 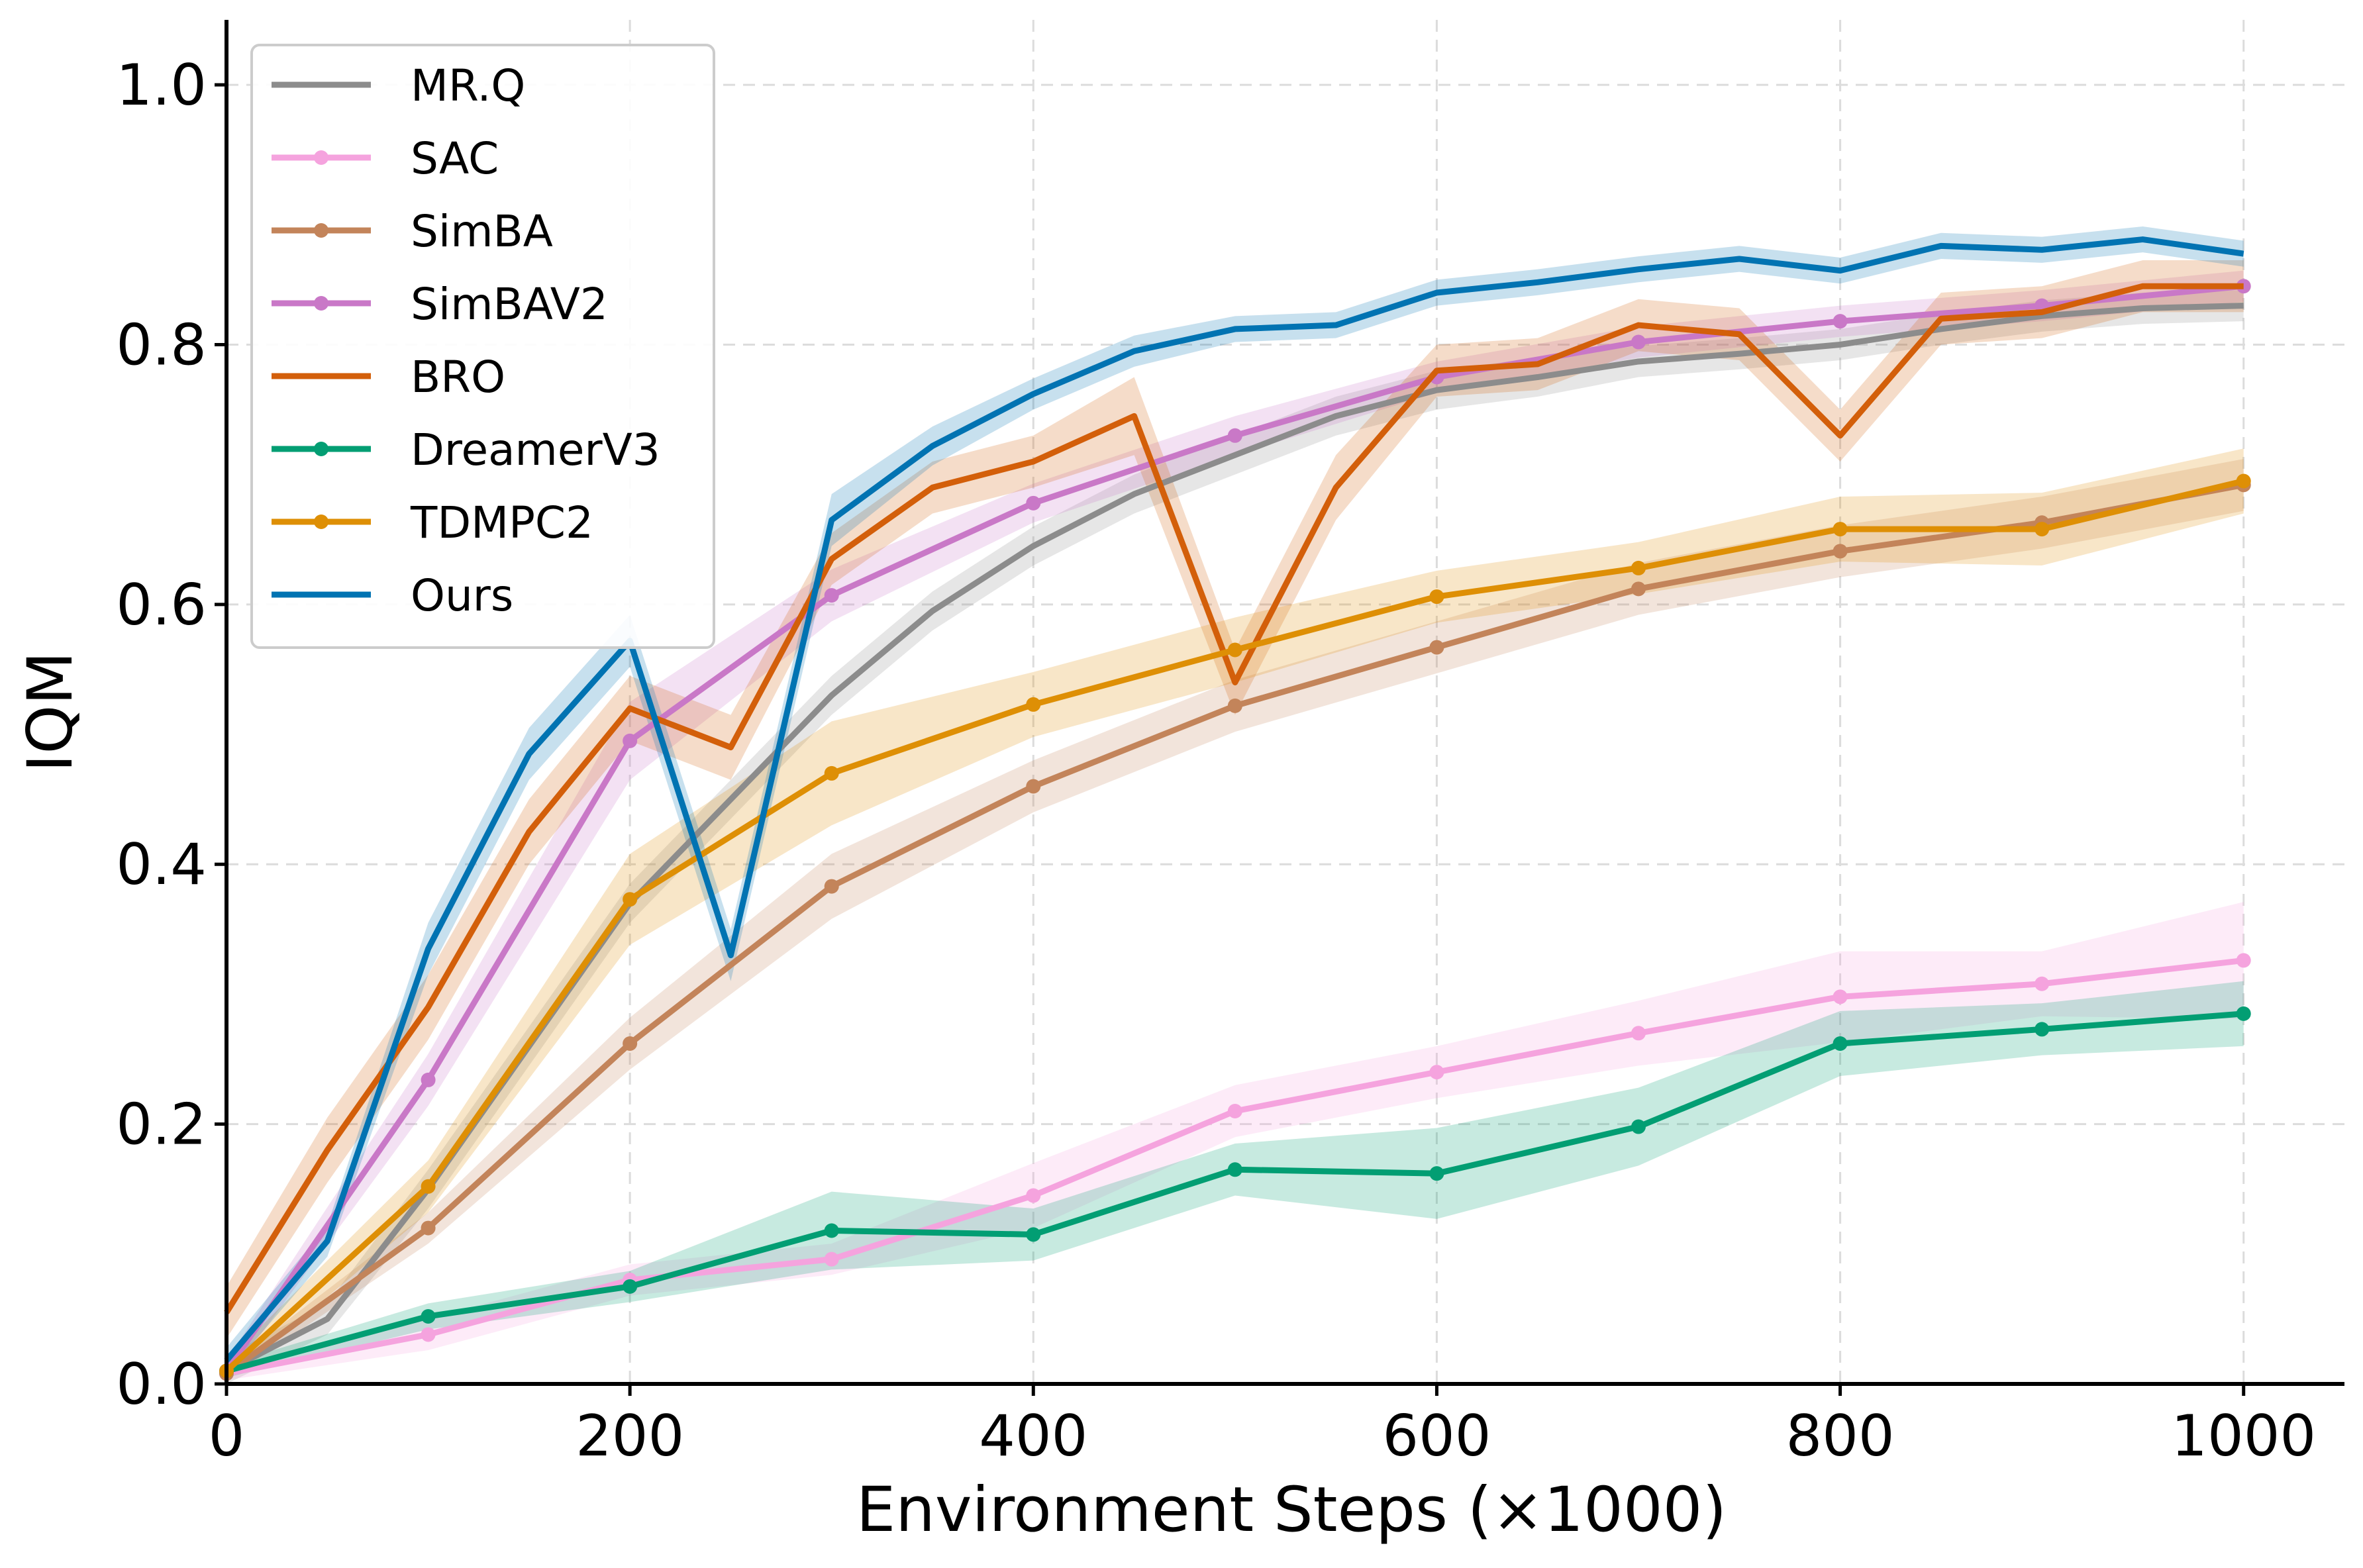 What do you see at coordinates (630, 1436) in the screenshot?
I see `x-tick-label: 200` at bounding box center [630, 1436].